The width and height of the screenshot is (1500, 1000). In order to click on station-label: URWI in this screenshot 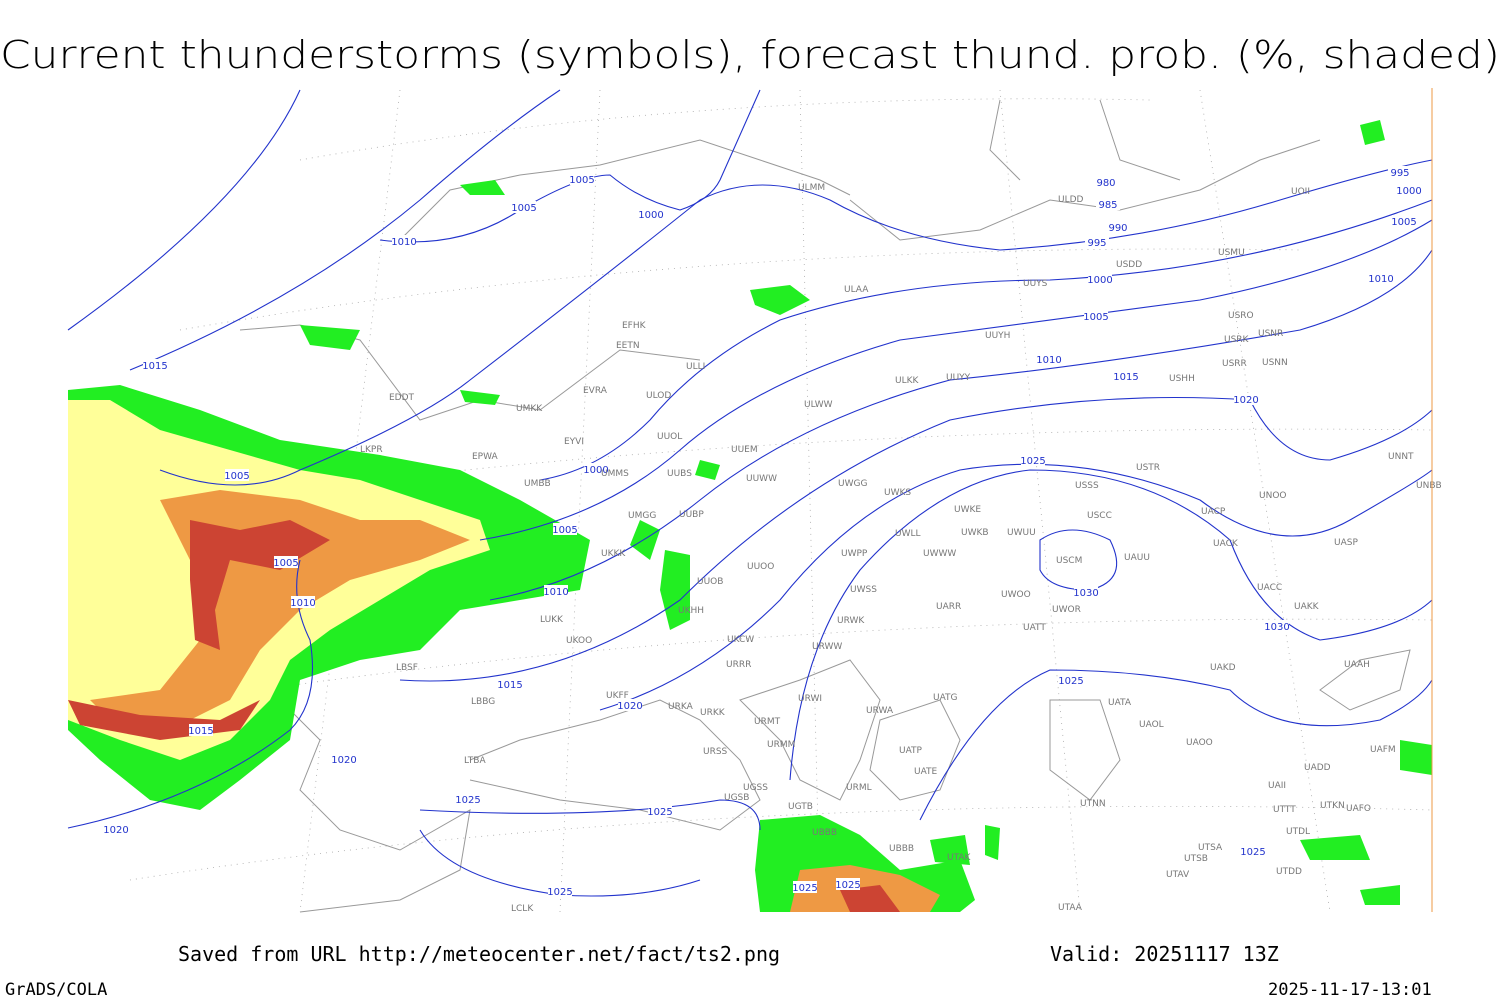, I will do `click(810, 699)`.